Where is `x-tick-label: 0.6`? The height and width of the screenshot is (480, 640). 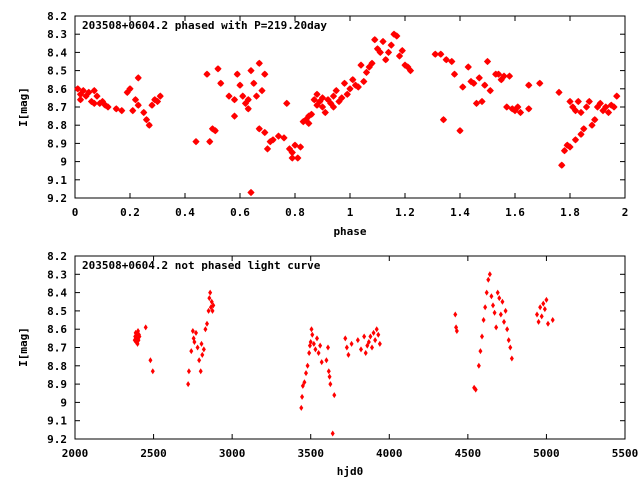 x-tick-label: 0.6 is located at coordinates (240, 212).